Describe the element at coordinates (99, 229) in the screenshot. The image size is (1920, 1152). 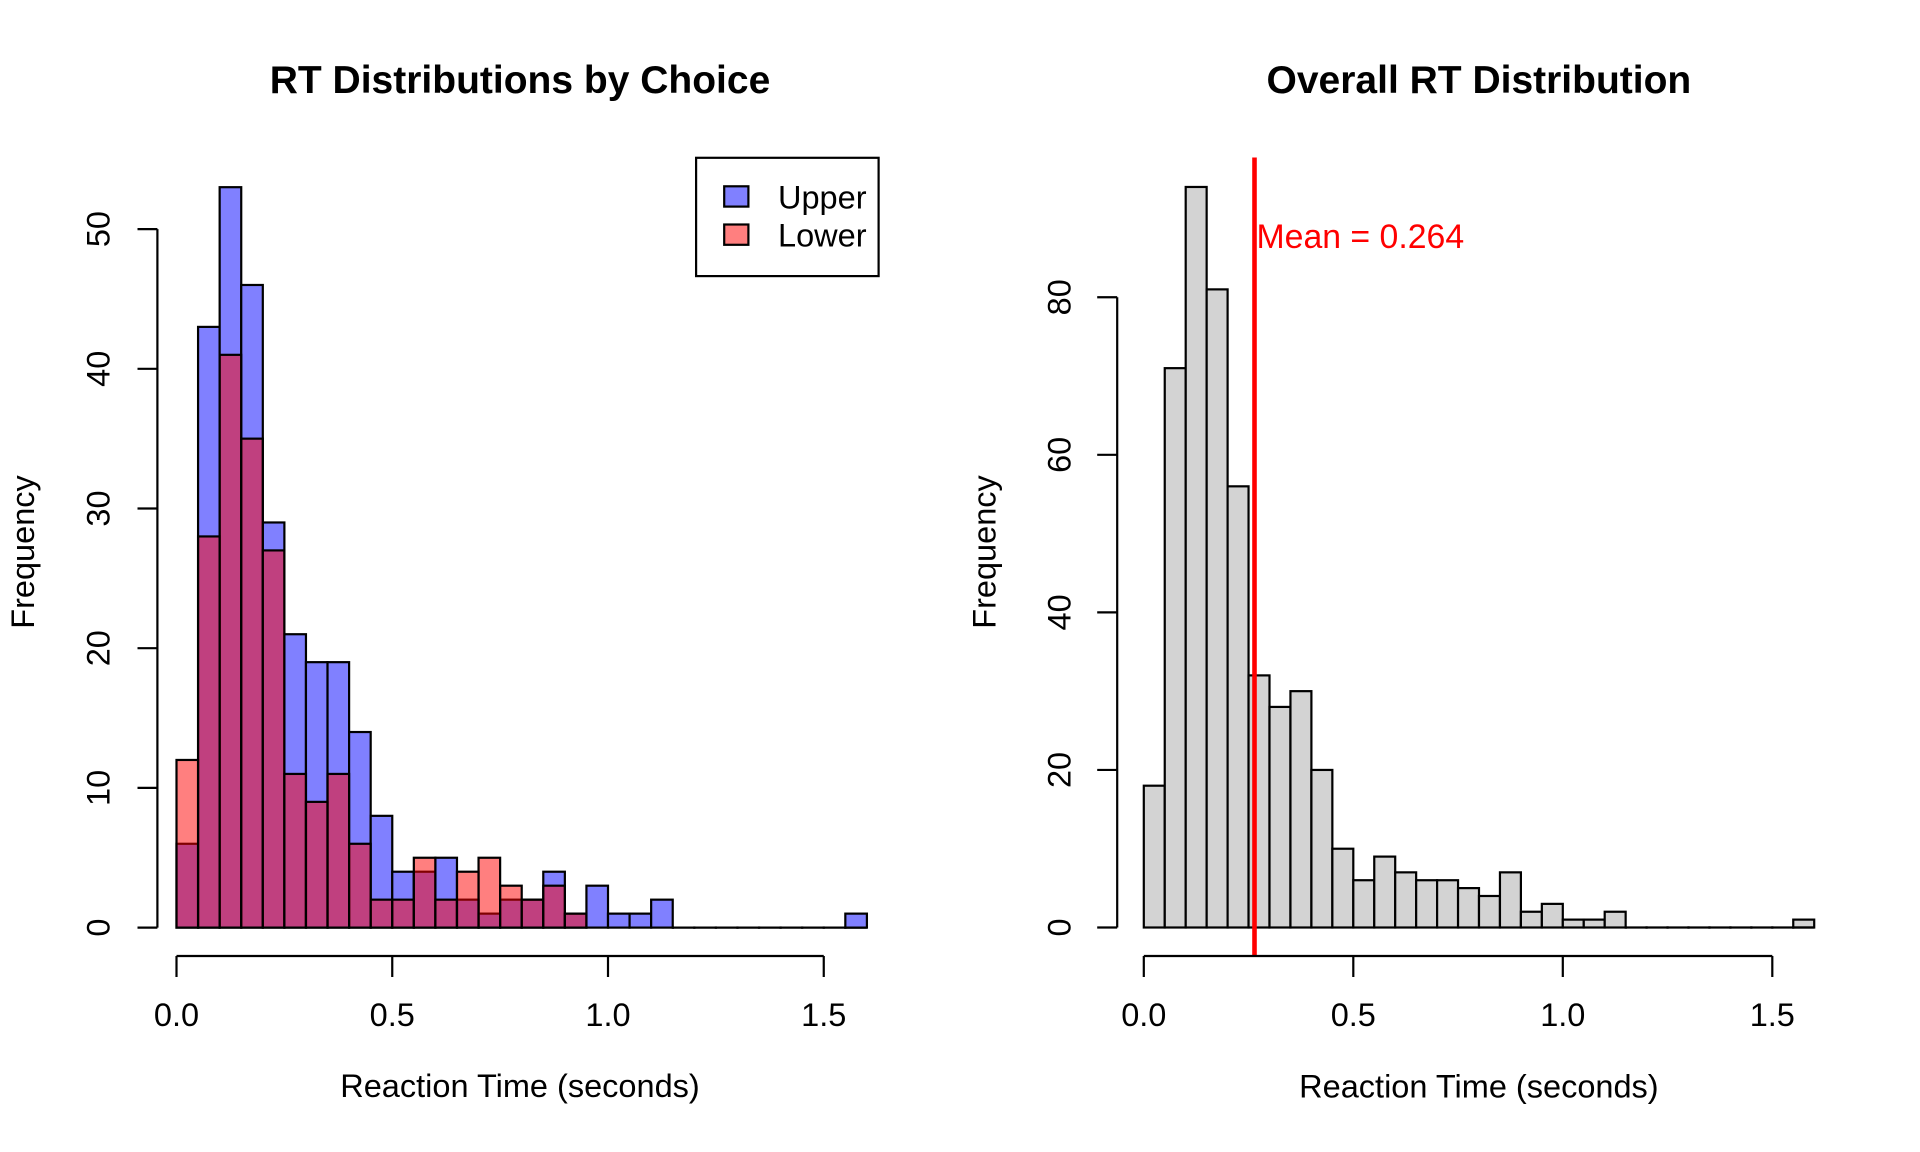
I see `svg-text: 50` at that location.